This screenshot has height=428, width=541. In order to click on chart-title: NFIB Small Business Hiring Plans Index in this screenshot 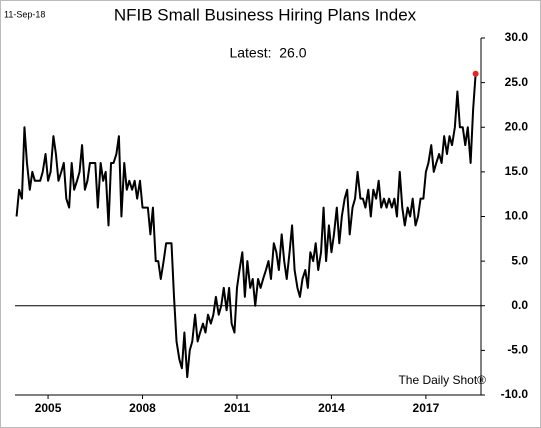, I will do `click(265, 14)`.